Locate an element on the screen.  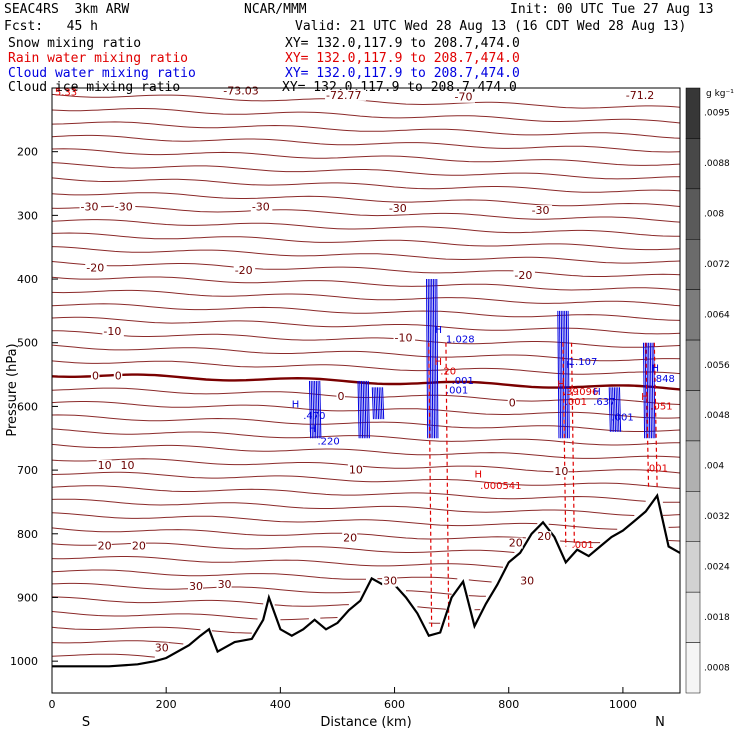
colorbar-tick-label: .0024 is located at coordinates (717, 567).